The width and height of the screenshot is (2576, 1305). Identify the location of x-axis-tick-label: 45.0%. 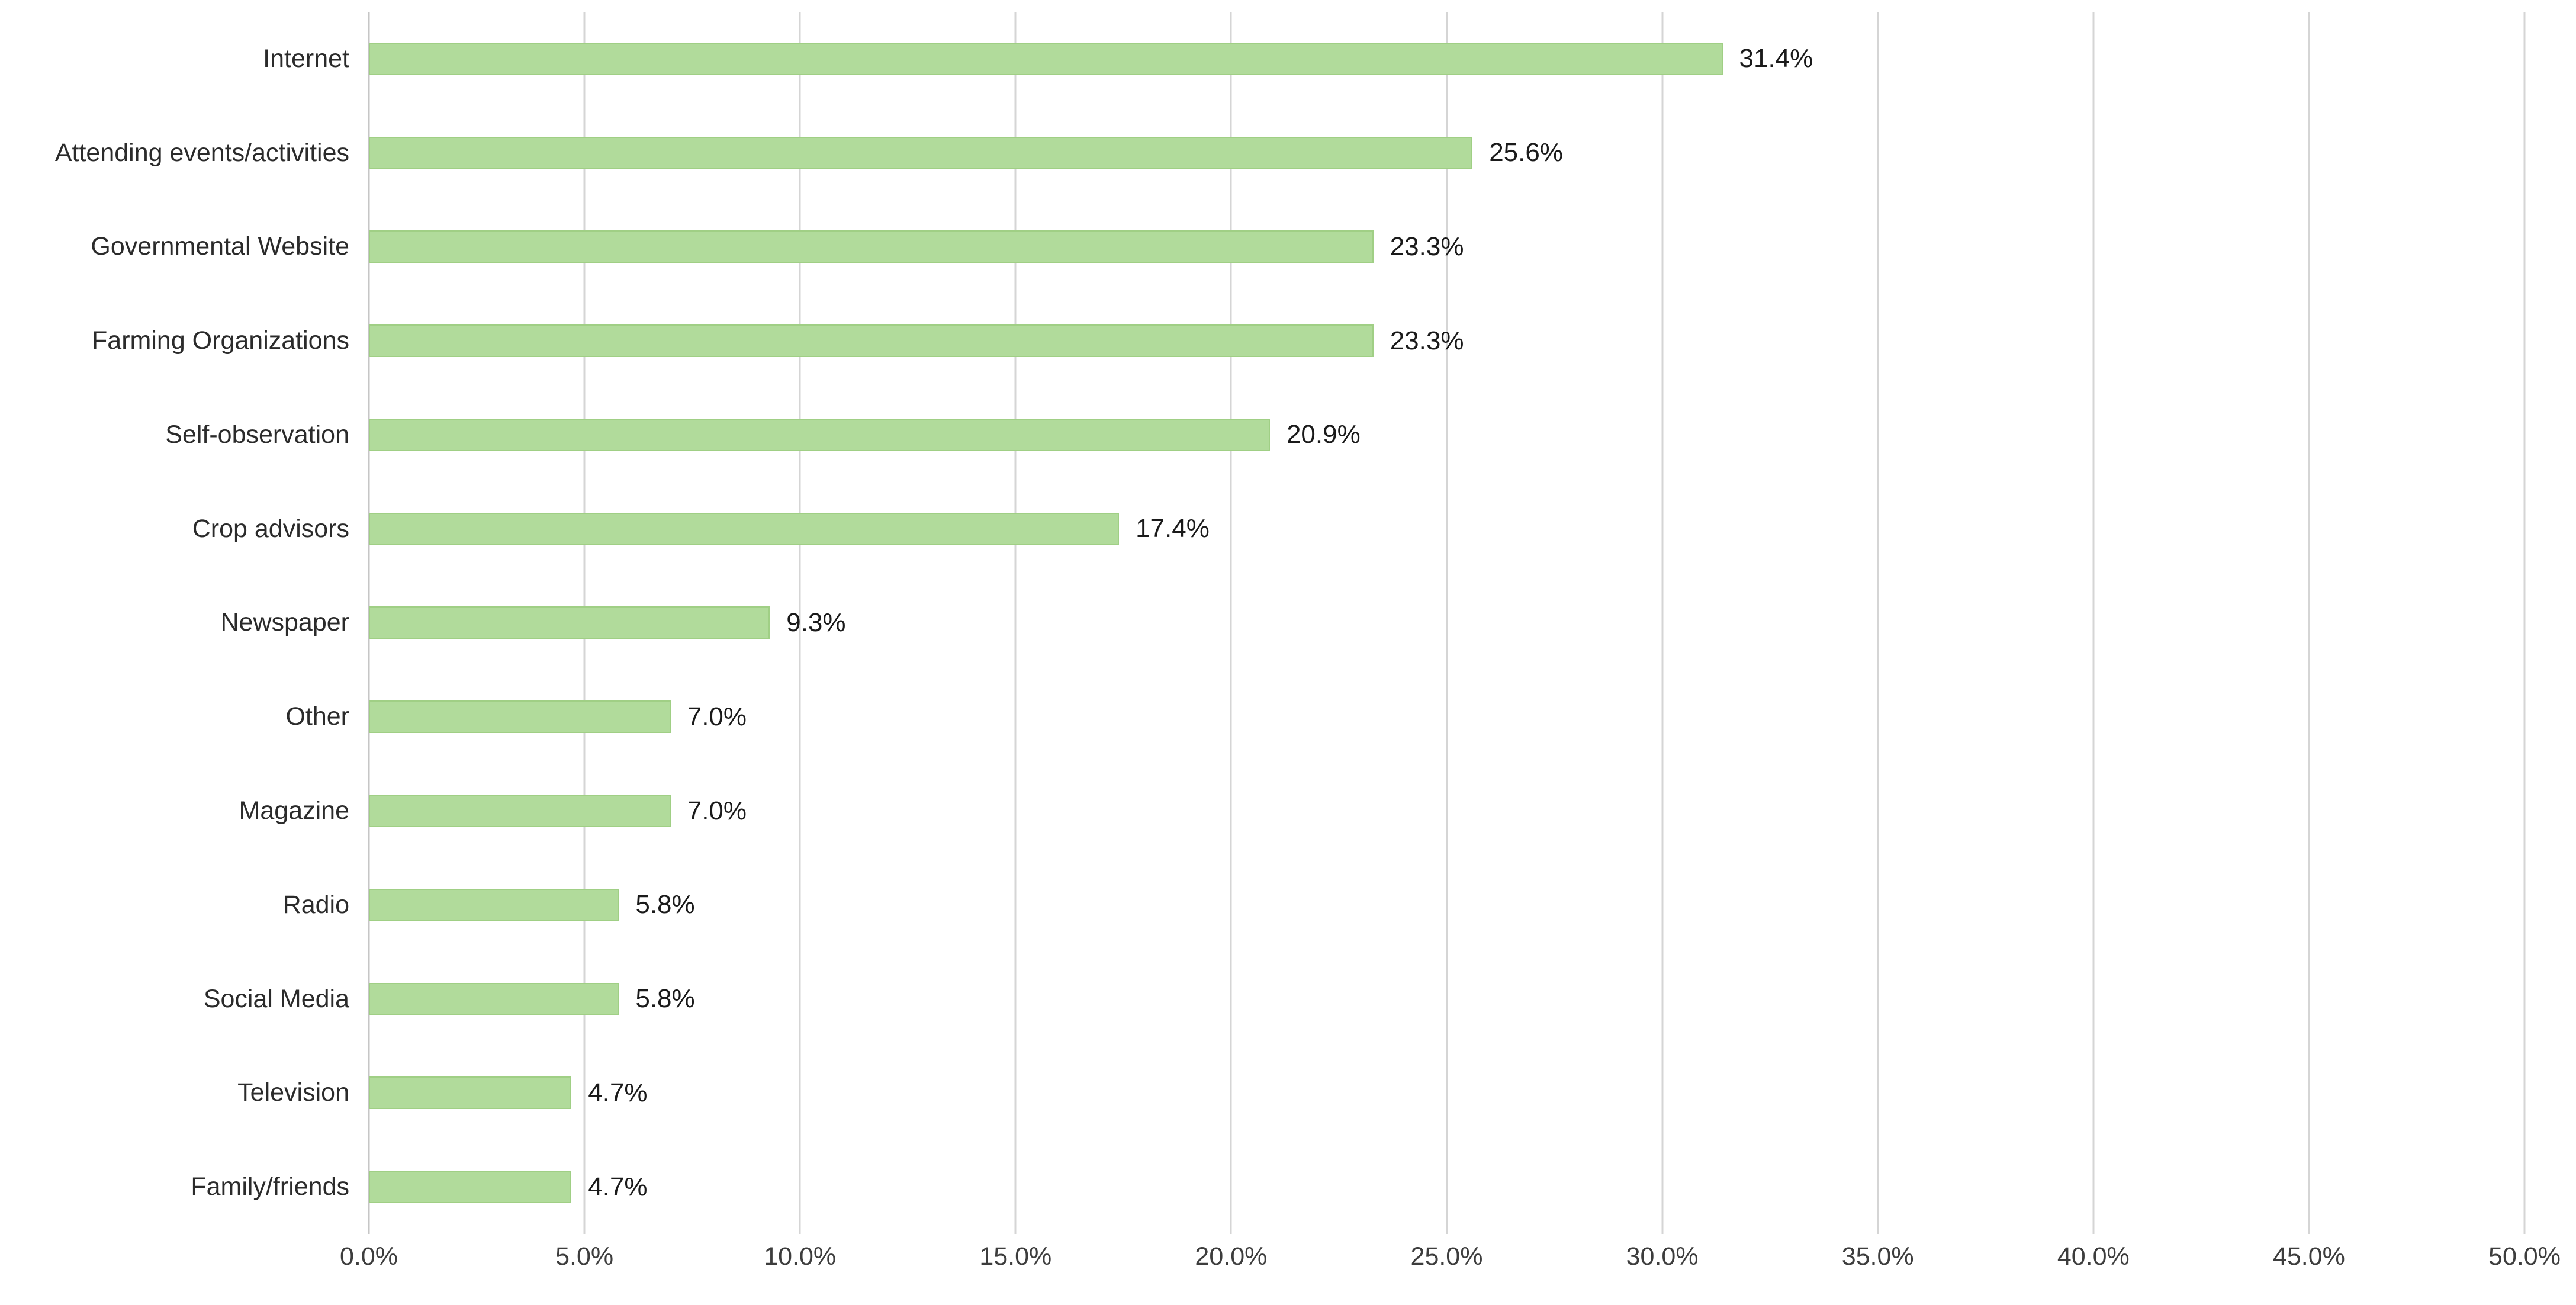
(2309, 1256).